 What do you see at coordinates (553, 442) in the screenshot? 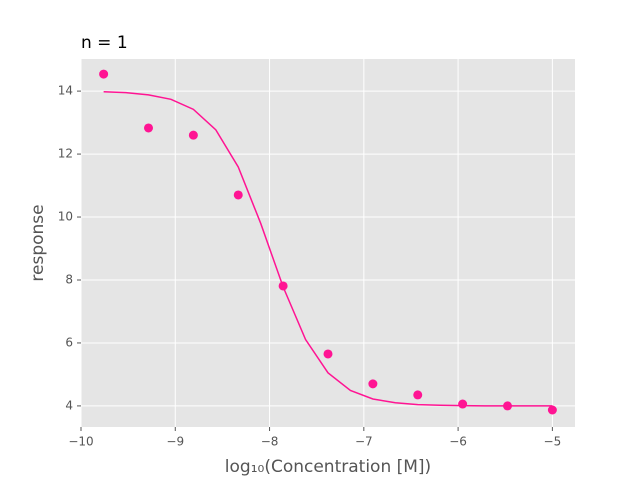
I see `x-tick-label: −5` at bounding box center [553, 442].